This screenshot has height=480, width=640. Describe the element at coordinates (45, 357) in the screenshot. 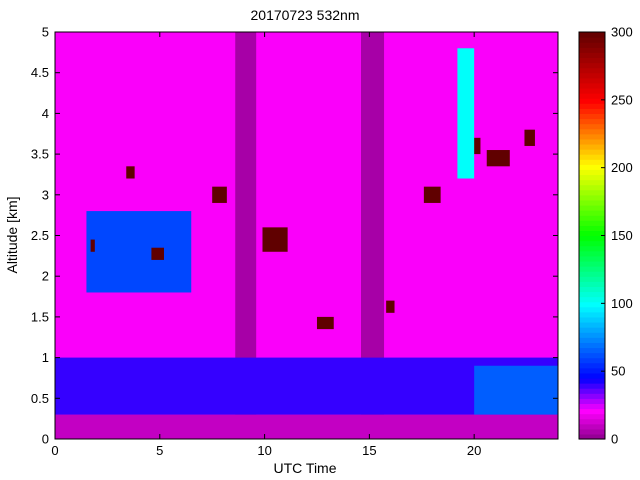

I see `y-tick-label: 1` at that location.